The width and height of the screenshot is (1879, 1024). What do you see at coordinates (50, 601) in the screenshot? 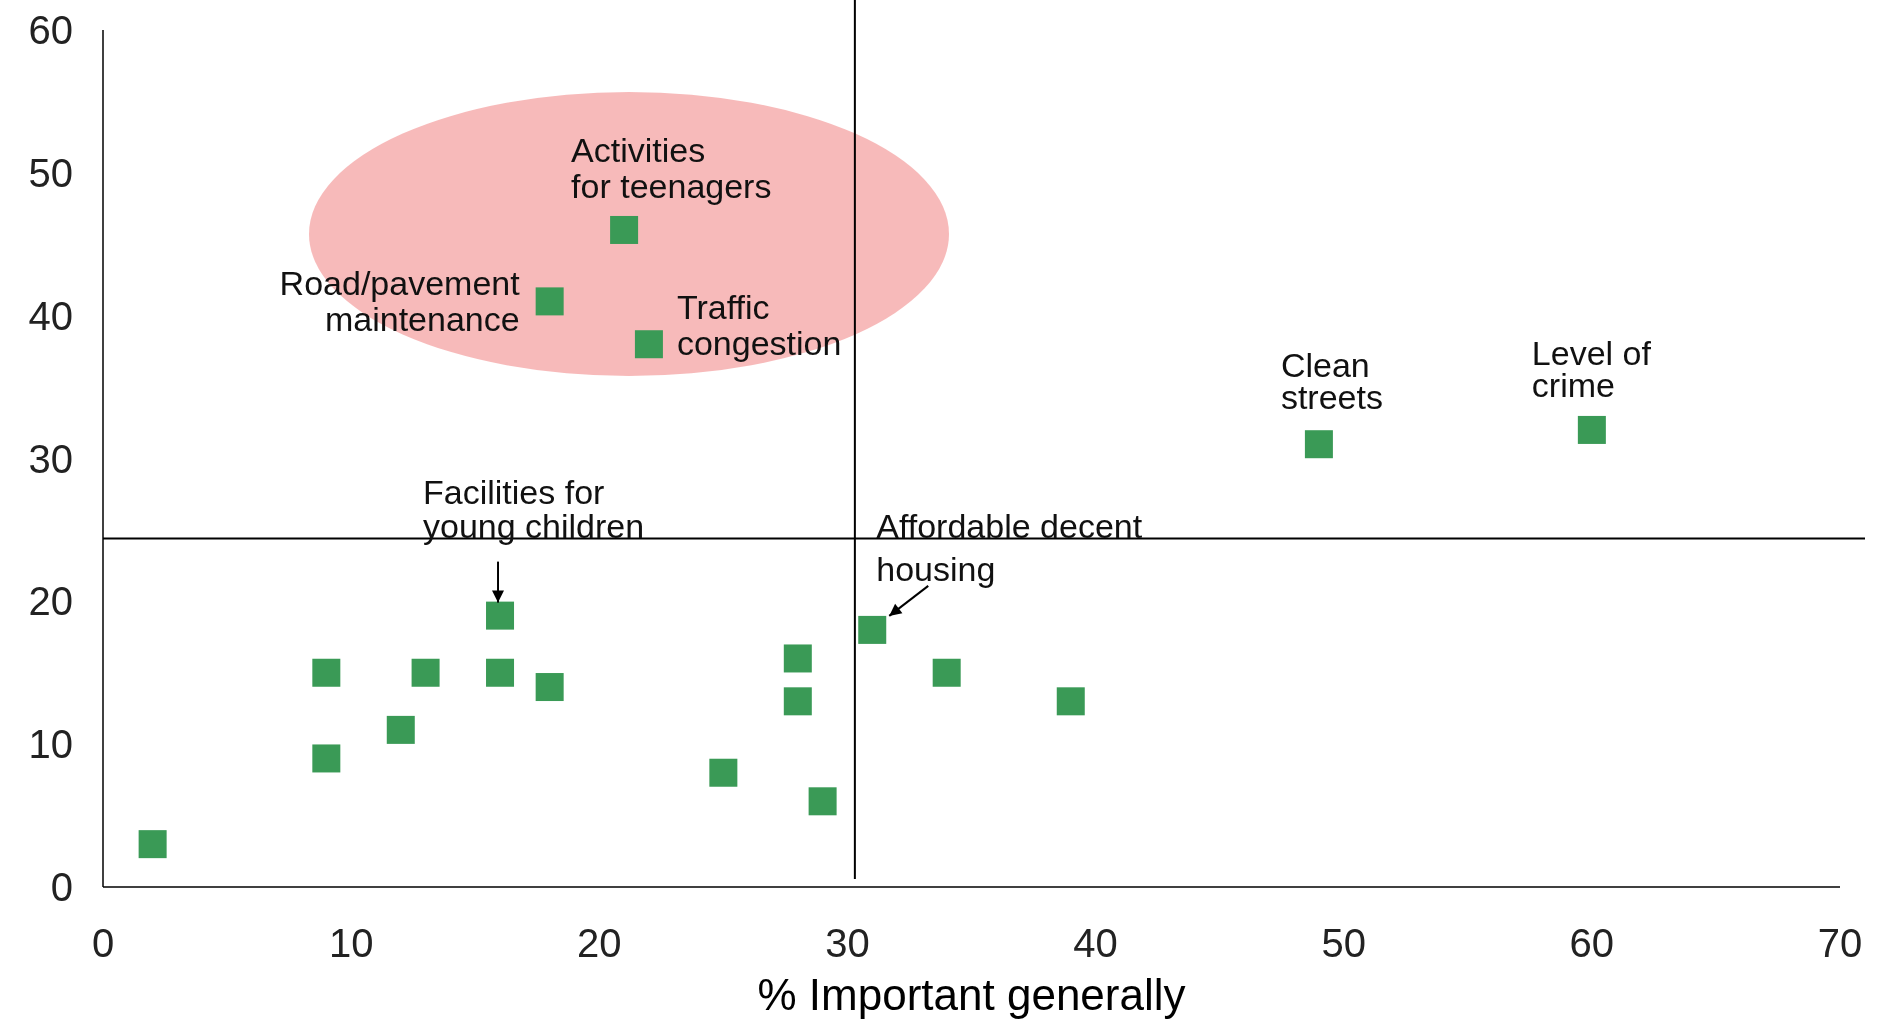
I see `y-tick-label: 20` at bounding box center [50, 601].